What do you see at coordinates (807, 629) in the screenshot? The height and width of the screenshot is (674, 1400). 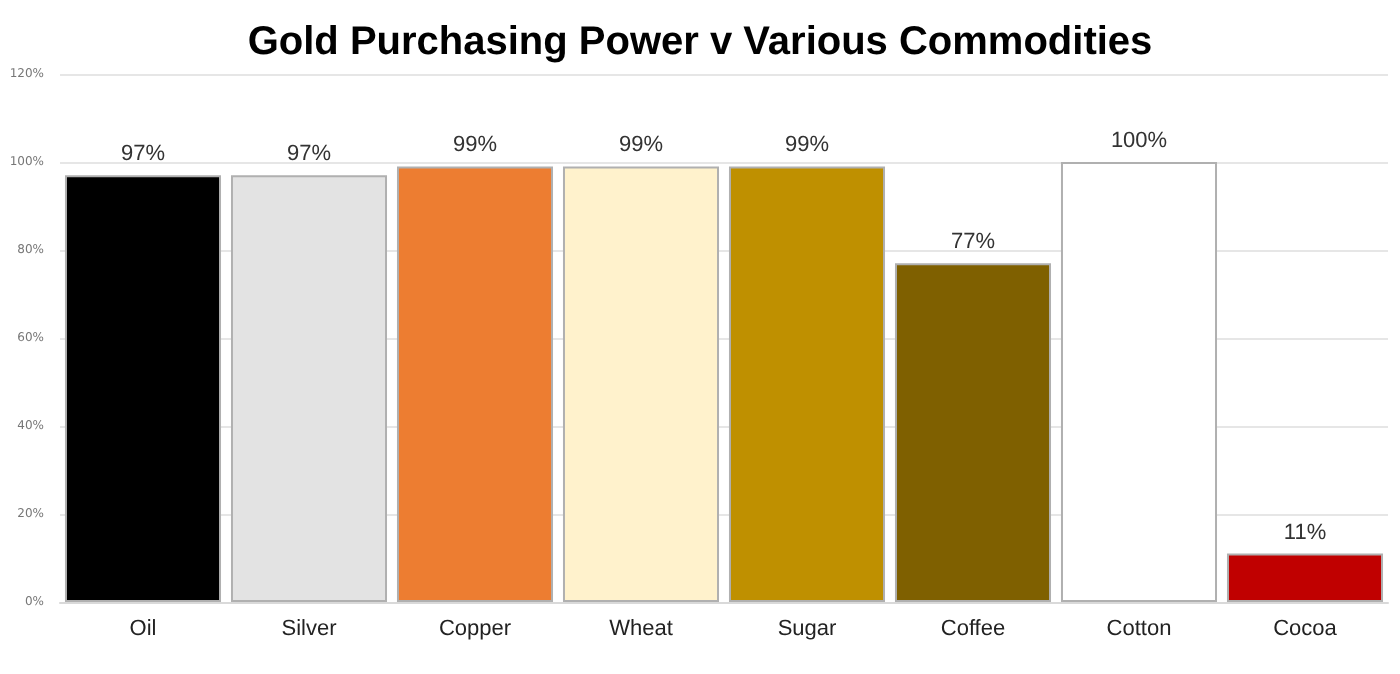 I see `x-tick-label: Sugar` at bounding box center [807, 629].